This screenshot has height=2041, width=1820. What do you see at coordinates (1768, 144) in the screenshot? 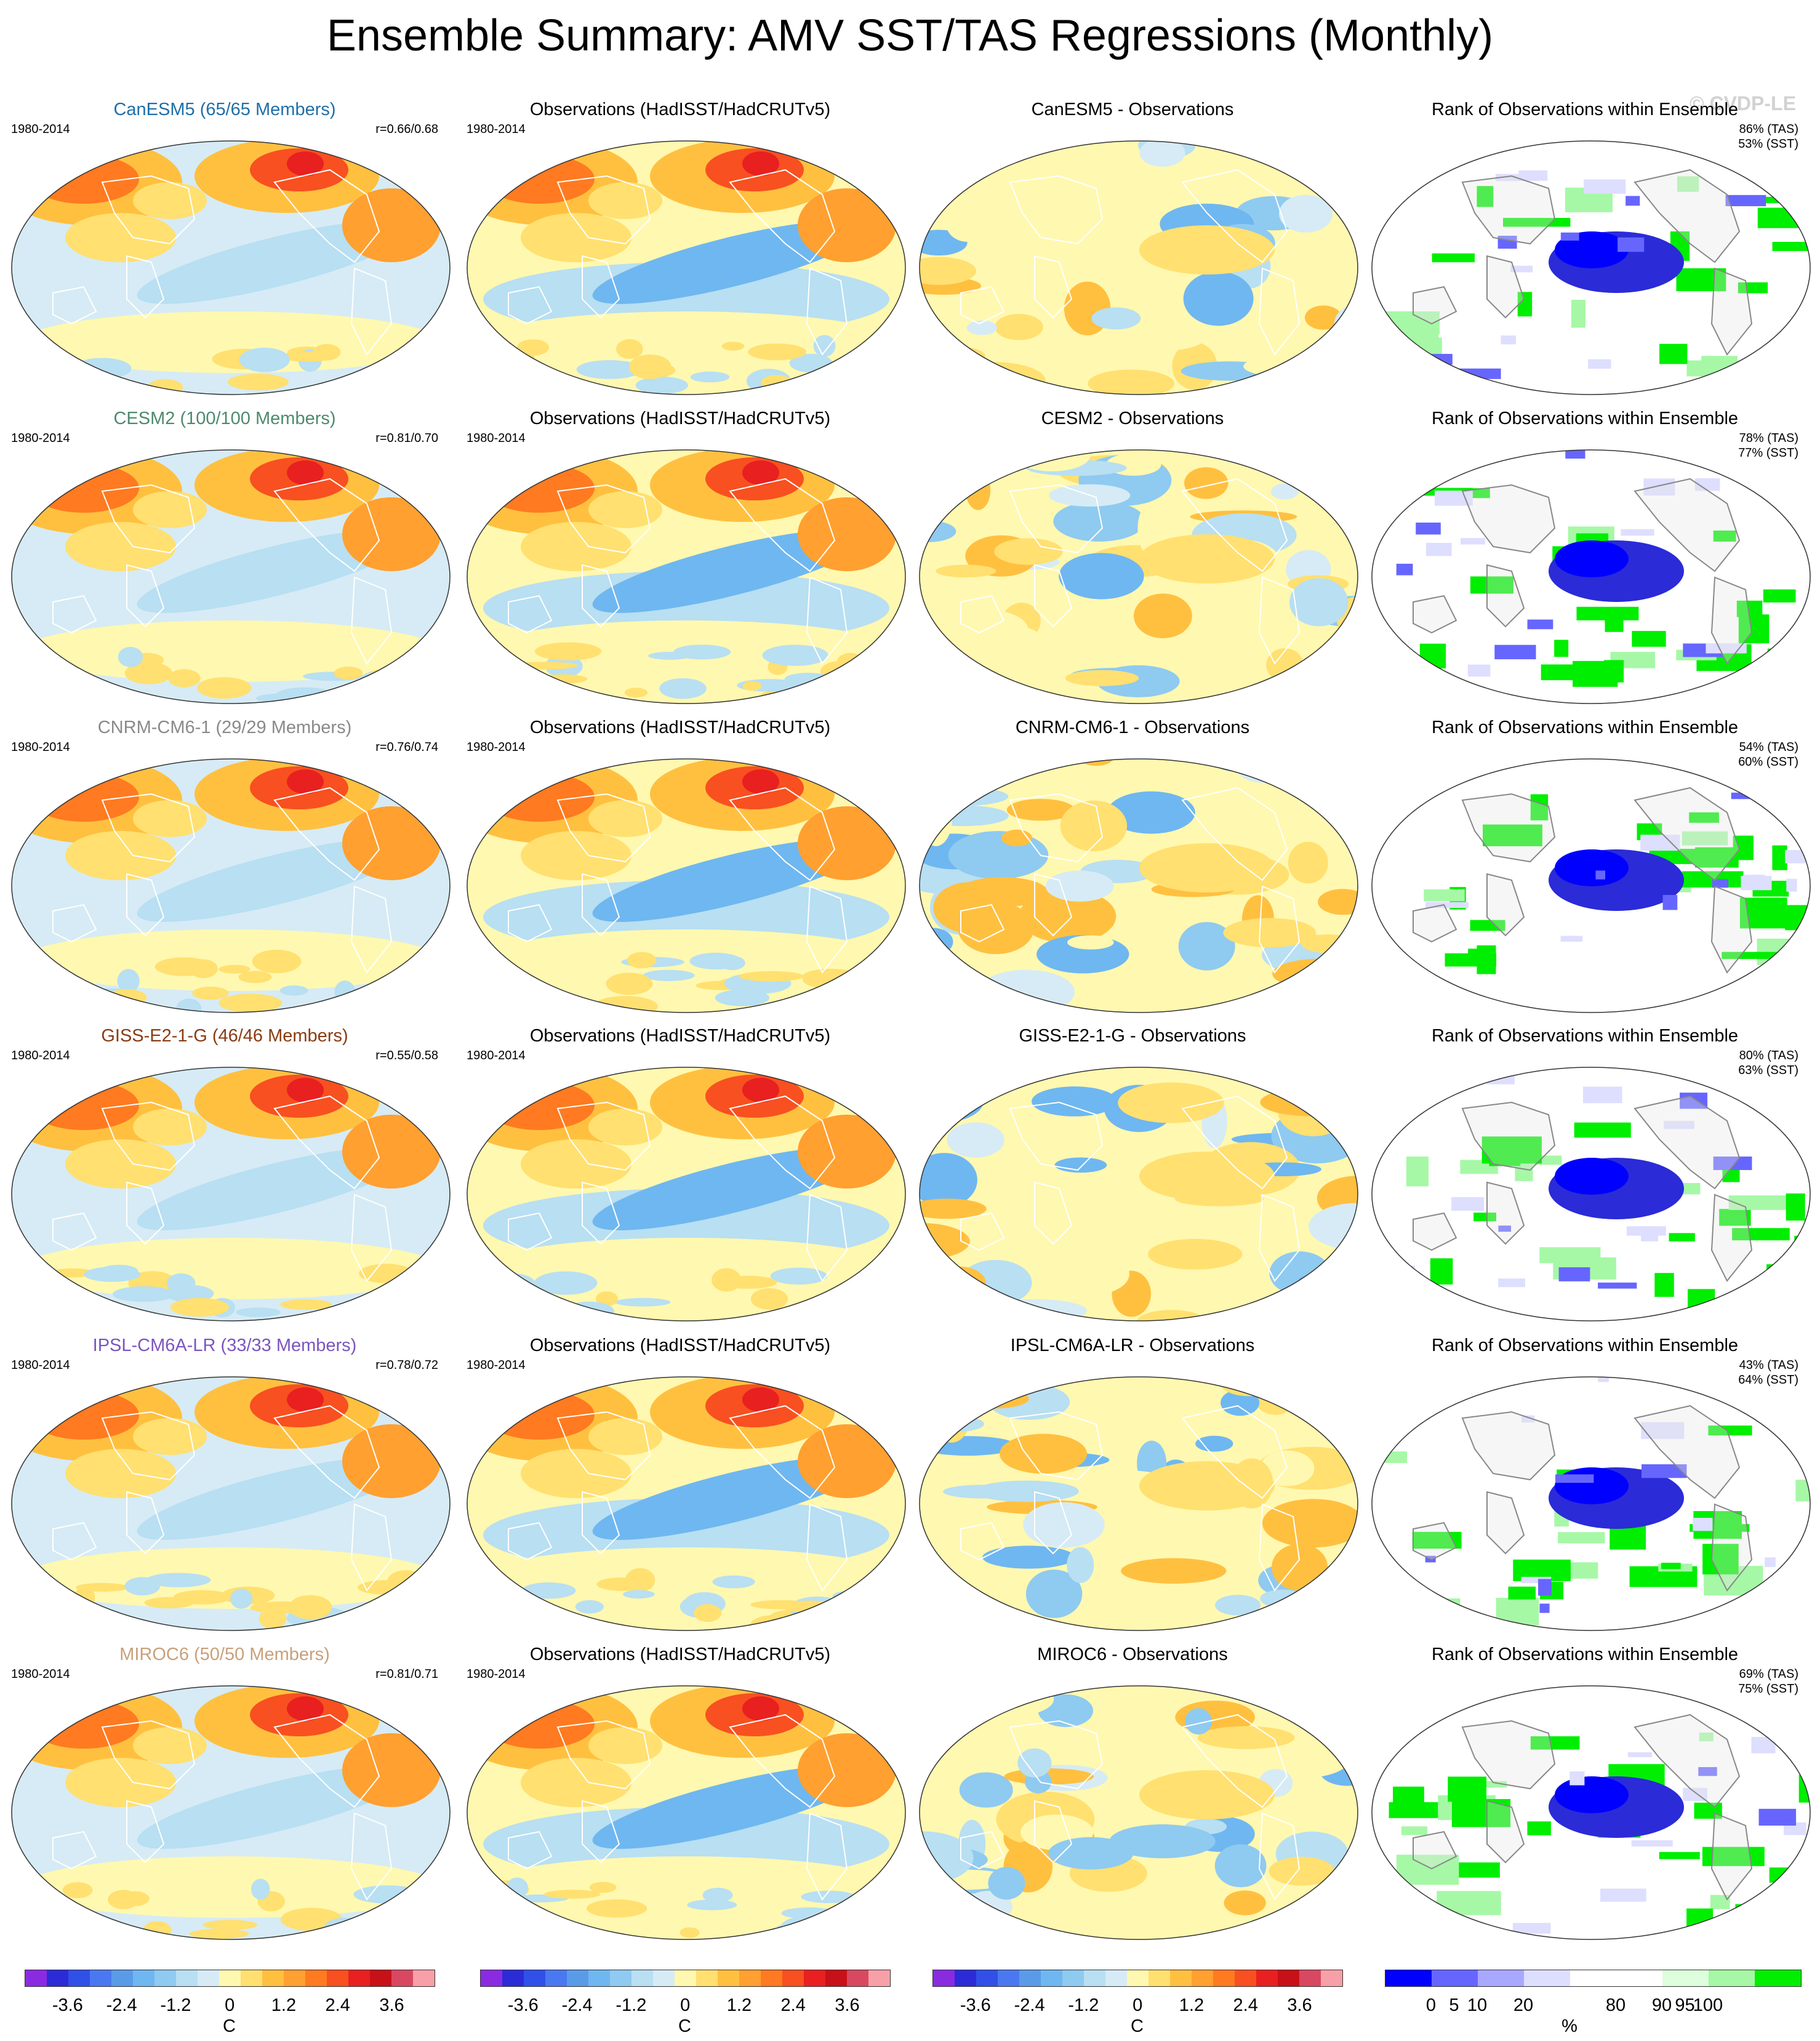
I see `rank-sst: 53% (SST)` at bounding box center [1768, 144].